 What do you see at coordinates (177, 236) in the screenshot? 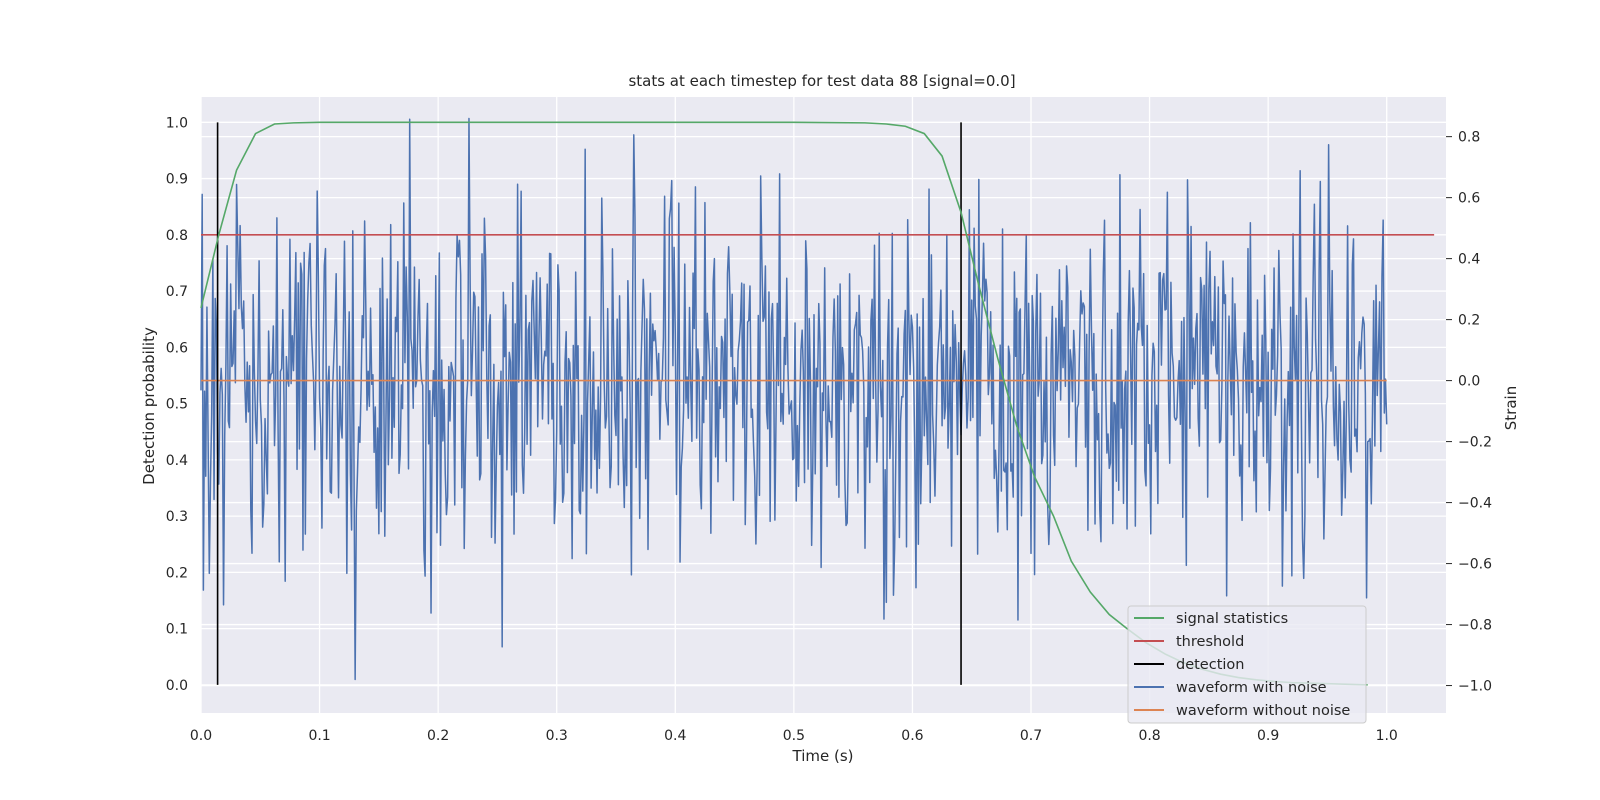
I see `y-tick-label: 0.8` at bounding box center [177, 236].